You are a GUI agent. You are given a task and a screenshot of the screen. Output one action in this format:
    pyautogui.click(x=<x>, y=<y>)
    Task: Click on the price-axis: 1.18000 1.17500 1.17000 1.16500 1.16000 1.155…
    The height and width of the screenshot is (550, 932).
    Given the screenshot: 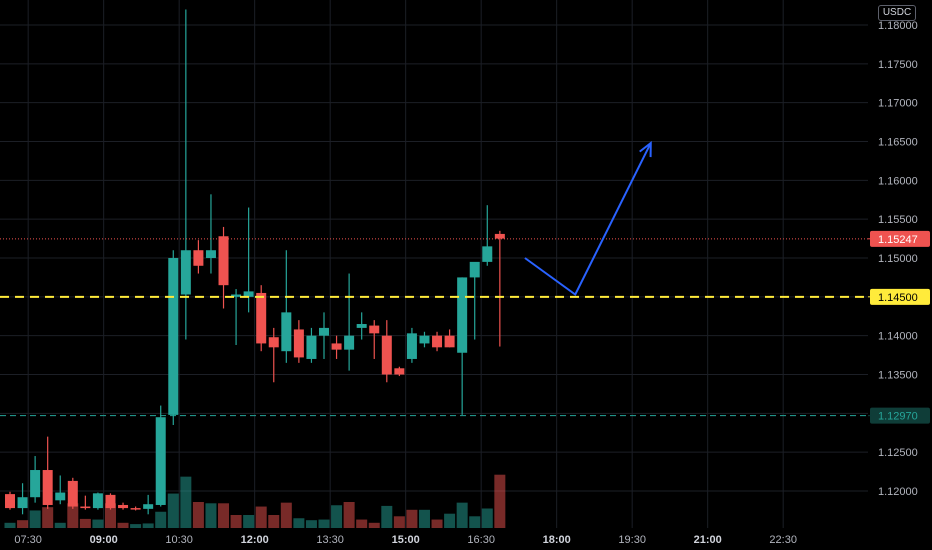 What is the action you would take?
    pyautogui.click(x=899, y=259)
    